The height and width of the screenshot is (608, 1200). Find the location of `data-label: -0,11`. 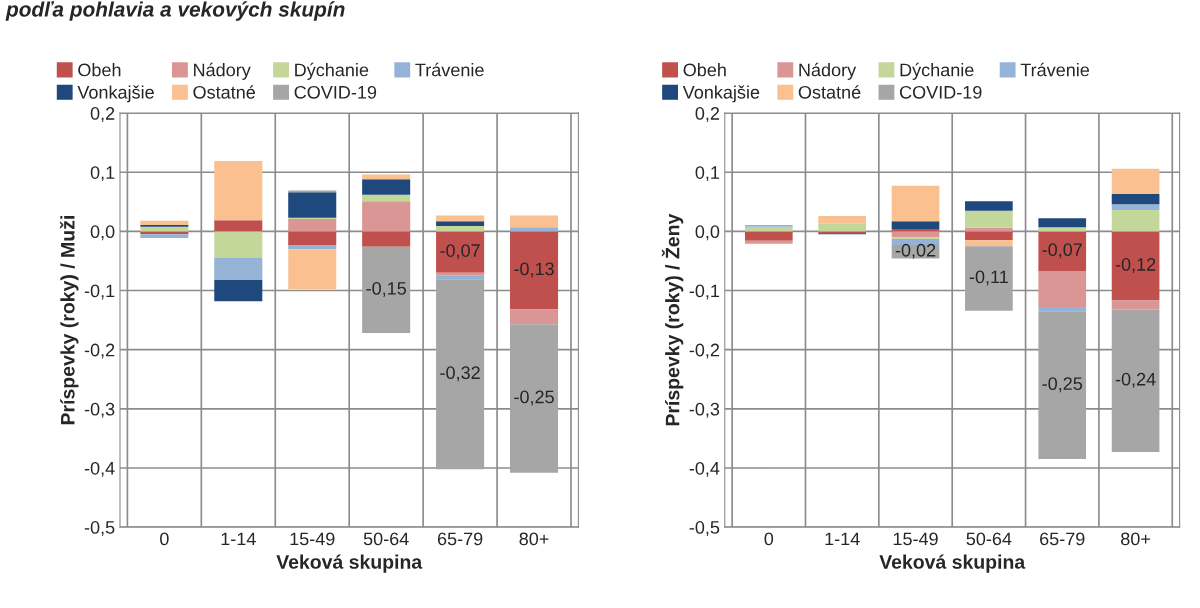

data-label: -0,11 is located at coordinates (988, 278).